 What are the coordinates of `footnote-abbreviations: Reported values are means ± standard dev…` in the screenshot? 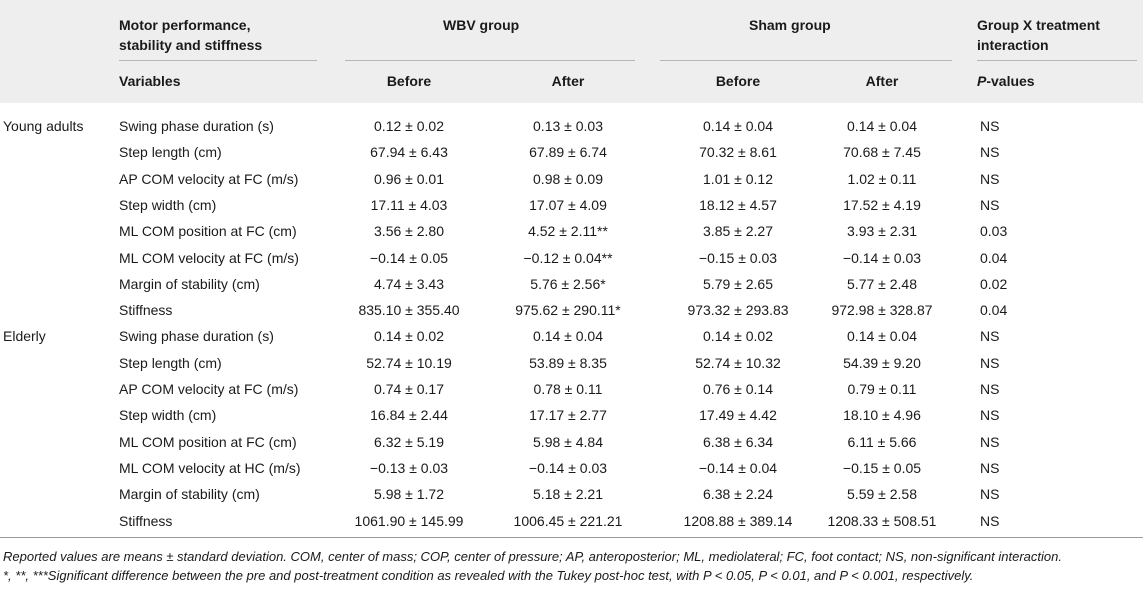 It's located at (532, 556).